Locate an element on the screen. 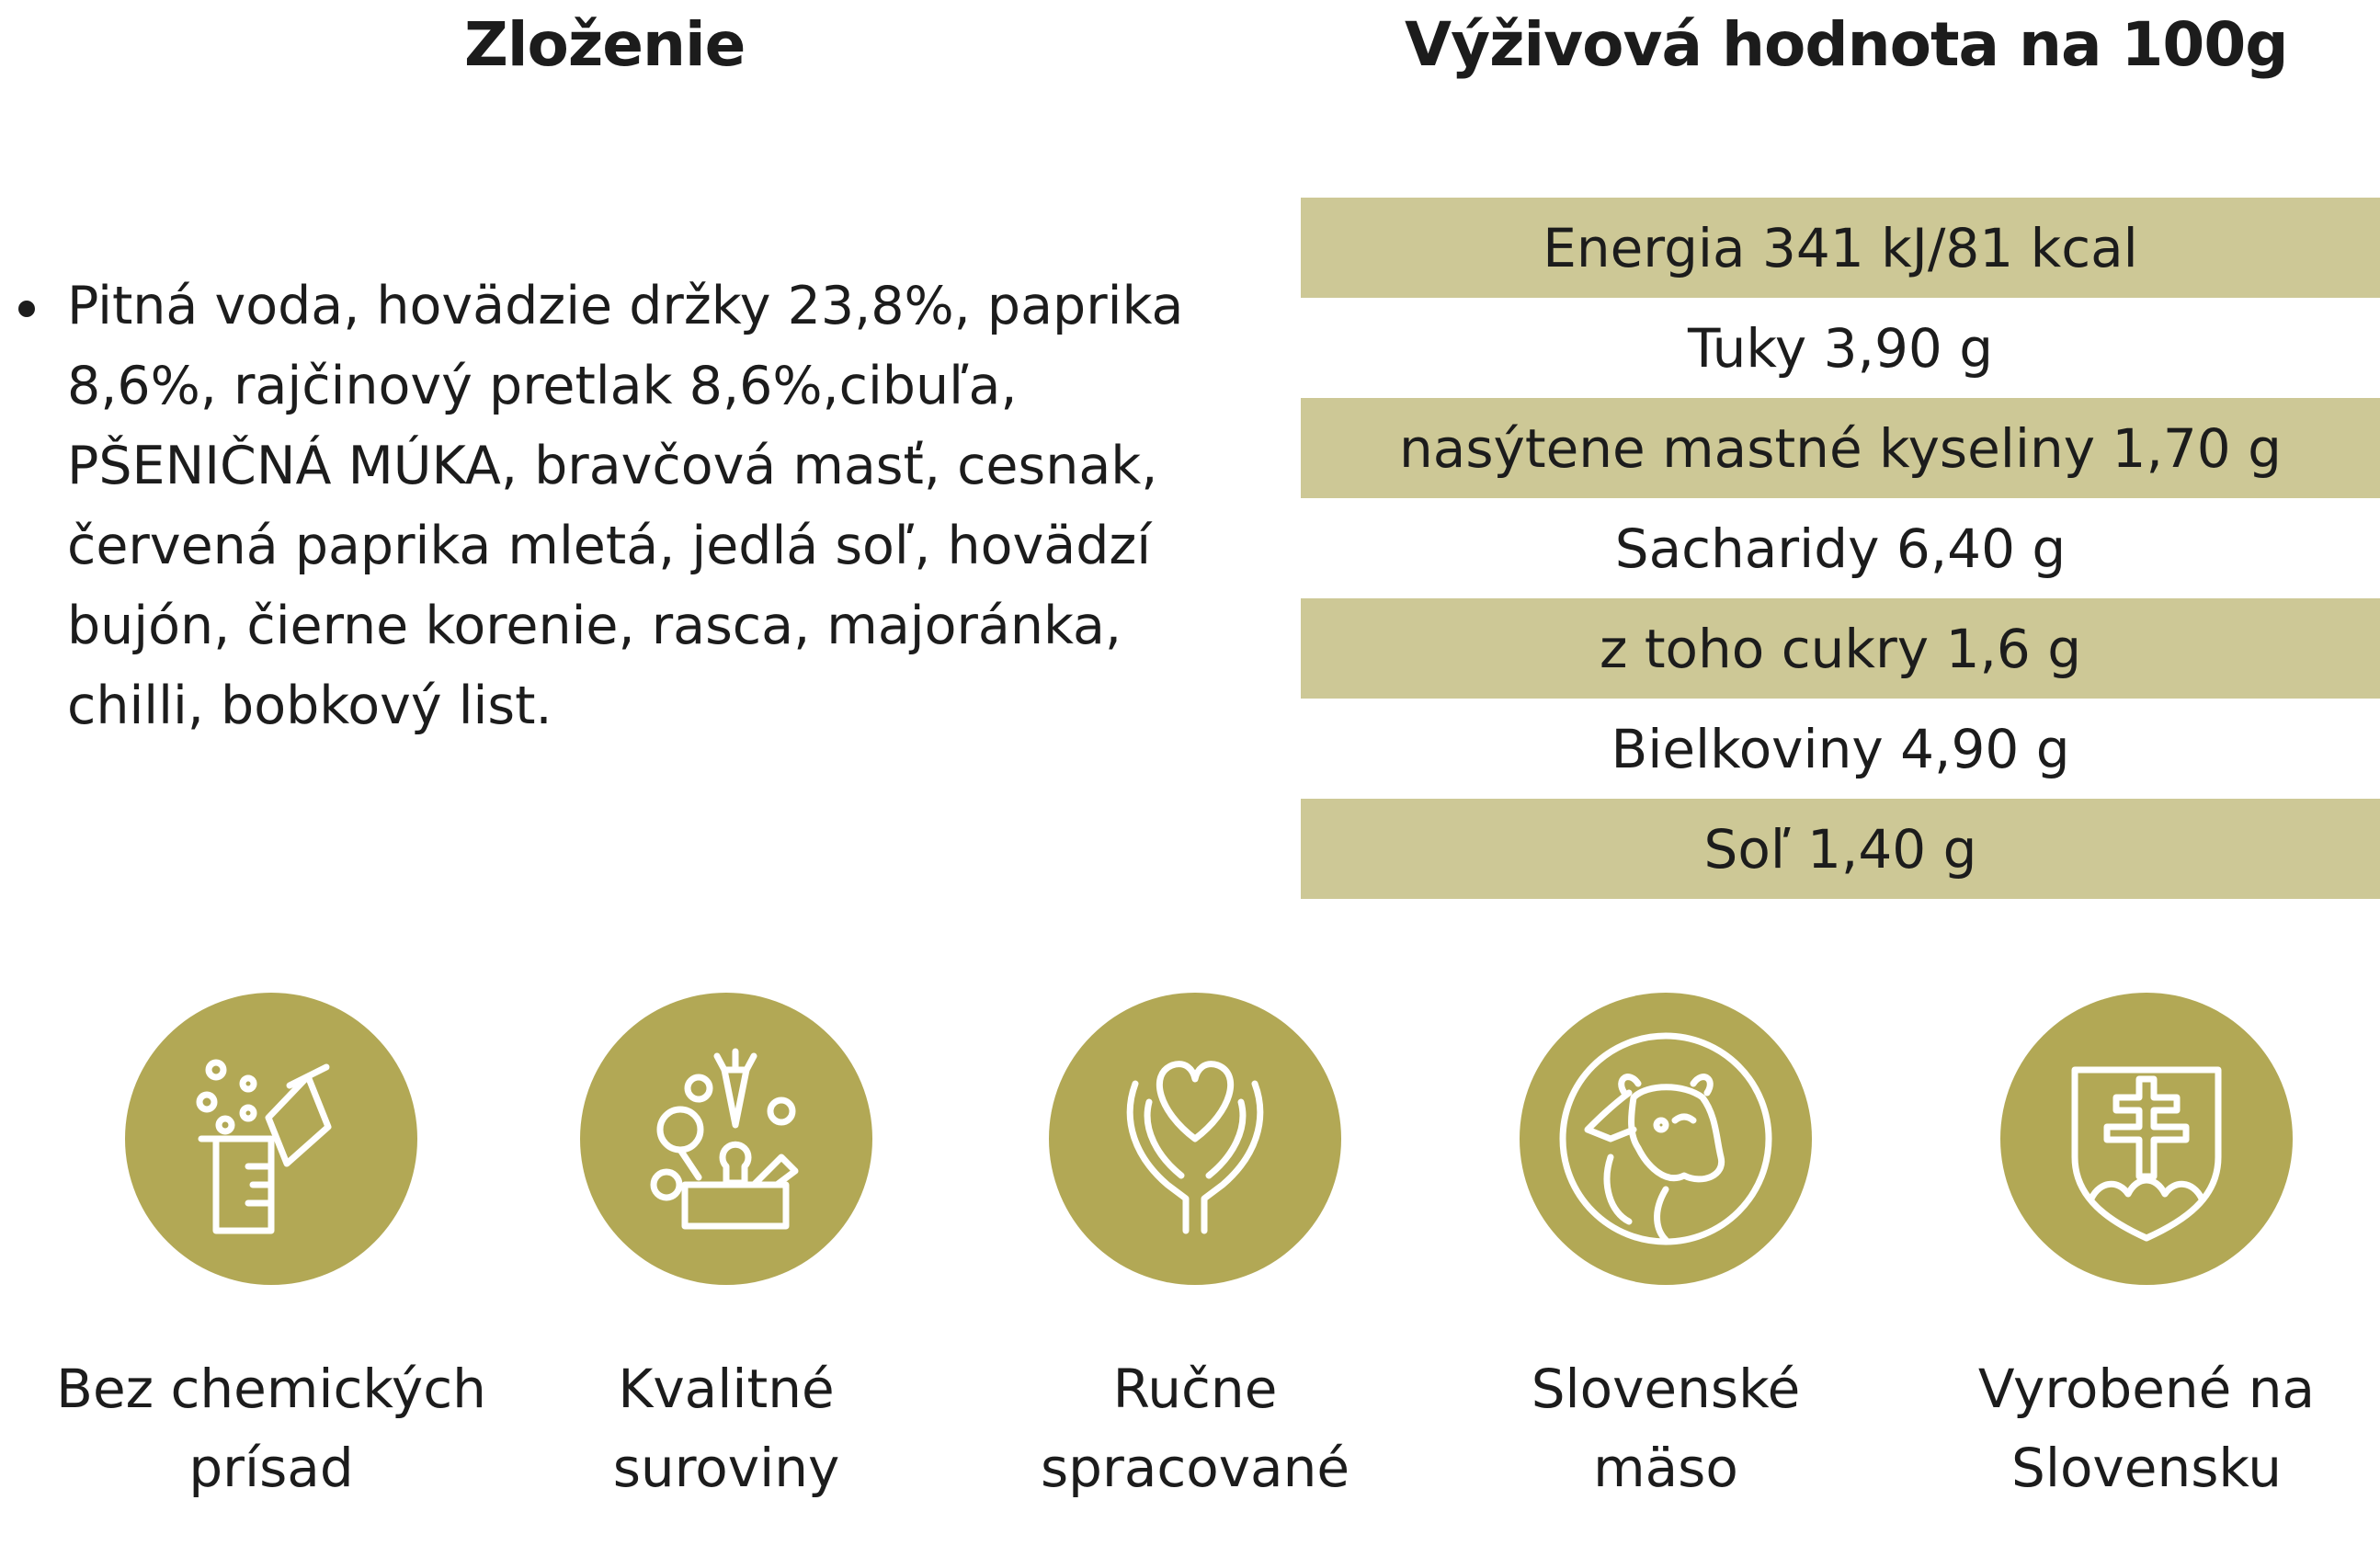 The image size is (2380, 1557). heart-hands-icon is located at coordinates (1195, 1147).